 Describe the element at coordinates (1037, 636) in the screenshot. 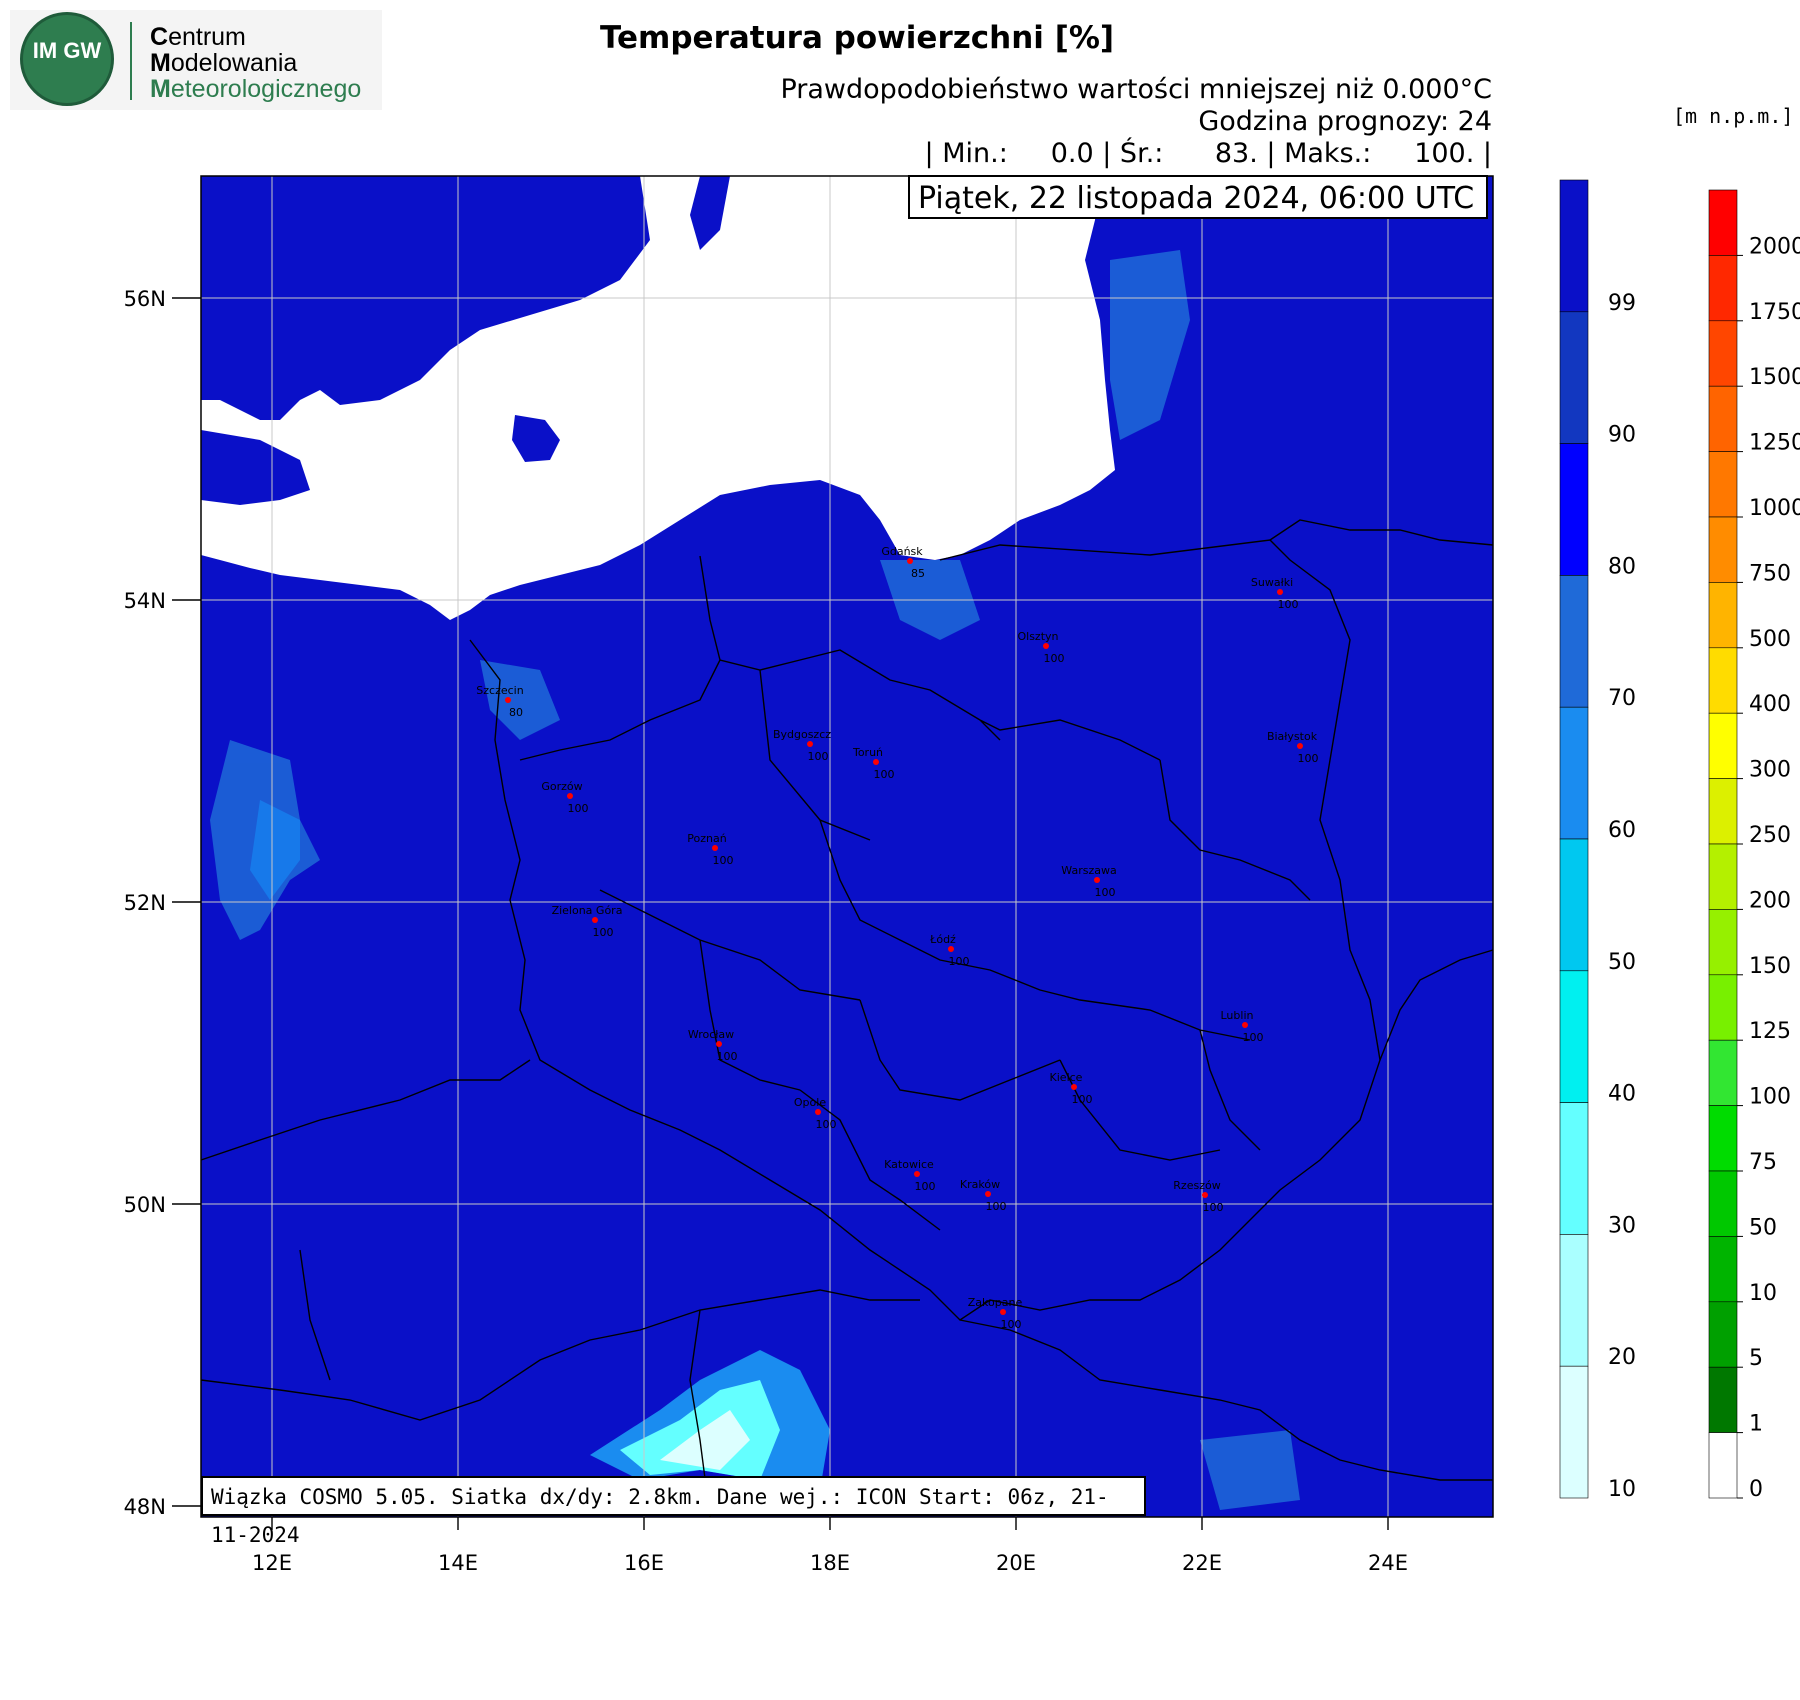

I see `city-name: Olsztyn` at that location.